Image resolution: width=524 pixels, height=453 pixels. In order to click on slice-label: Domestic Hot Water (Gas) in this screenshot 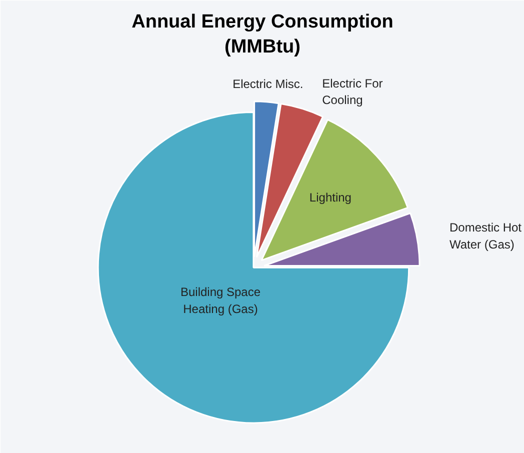, I will do `click(485, 236)`.